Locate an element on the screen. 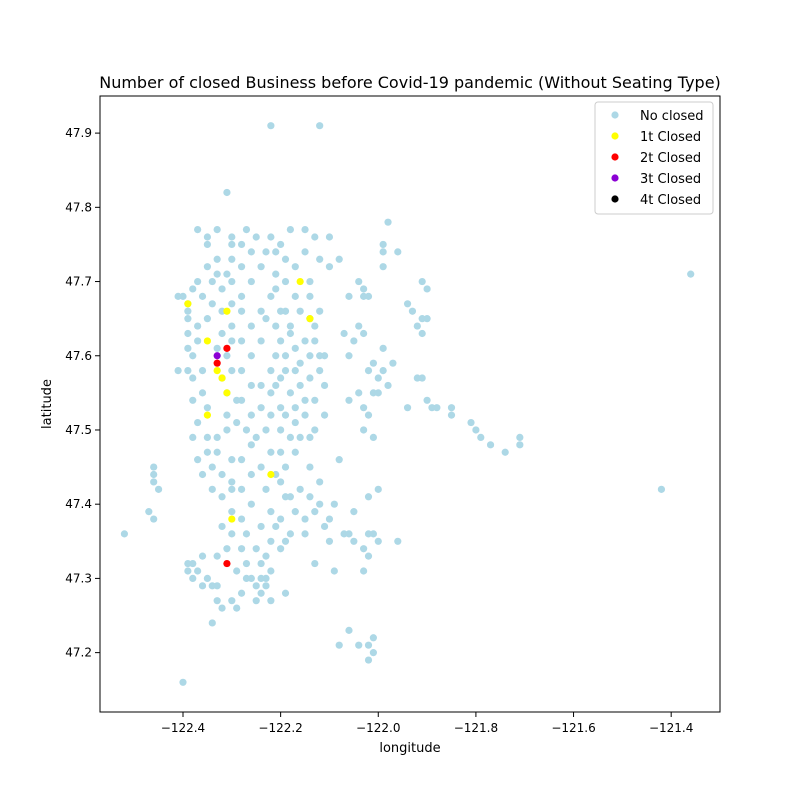 This screenshot has height=800, width=800. x-tick-label-3: −121.8 is located at coordinates (476, 728).